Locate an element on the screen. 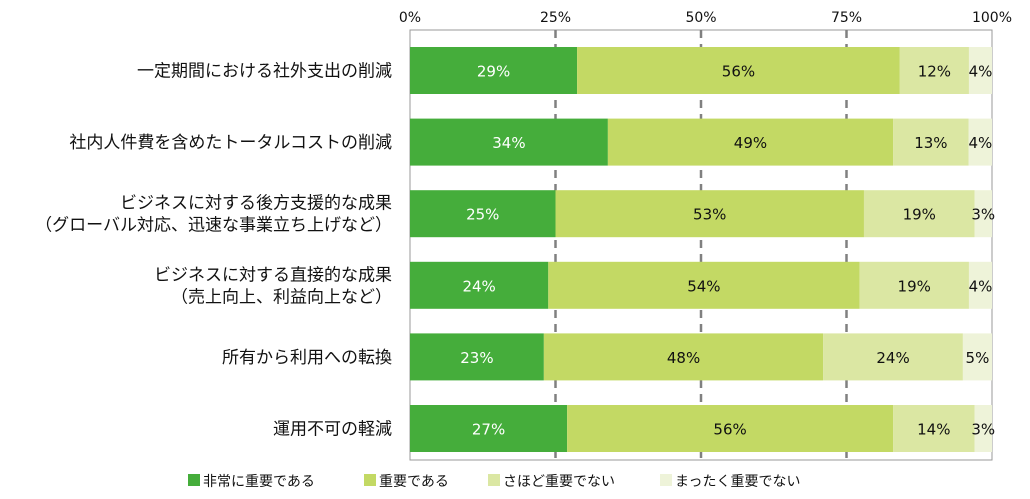  data-label: 48% is located at coordinates (683, 358).